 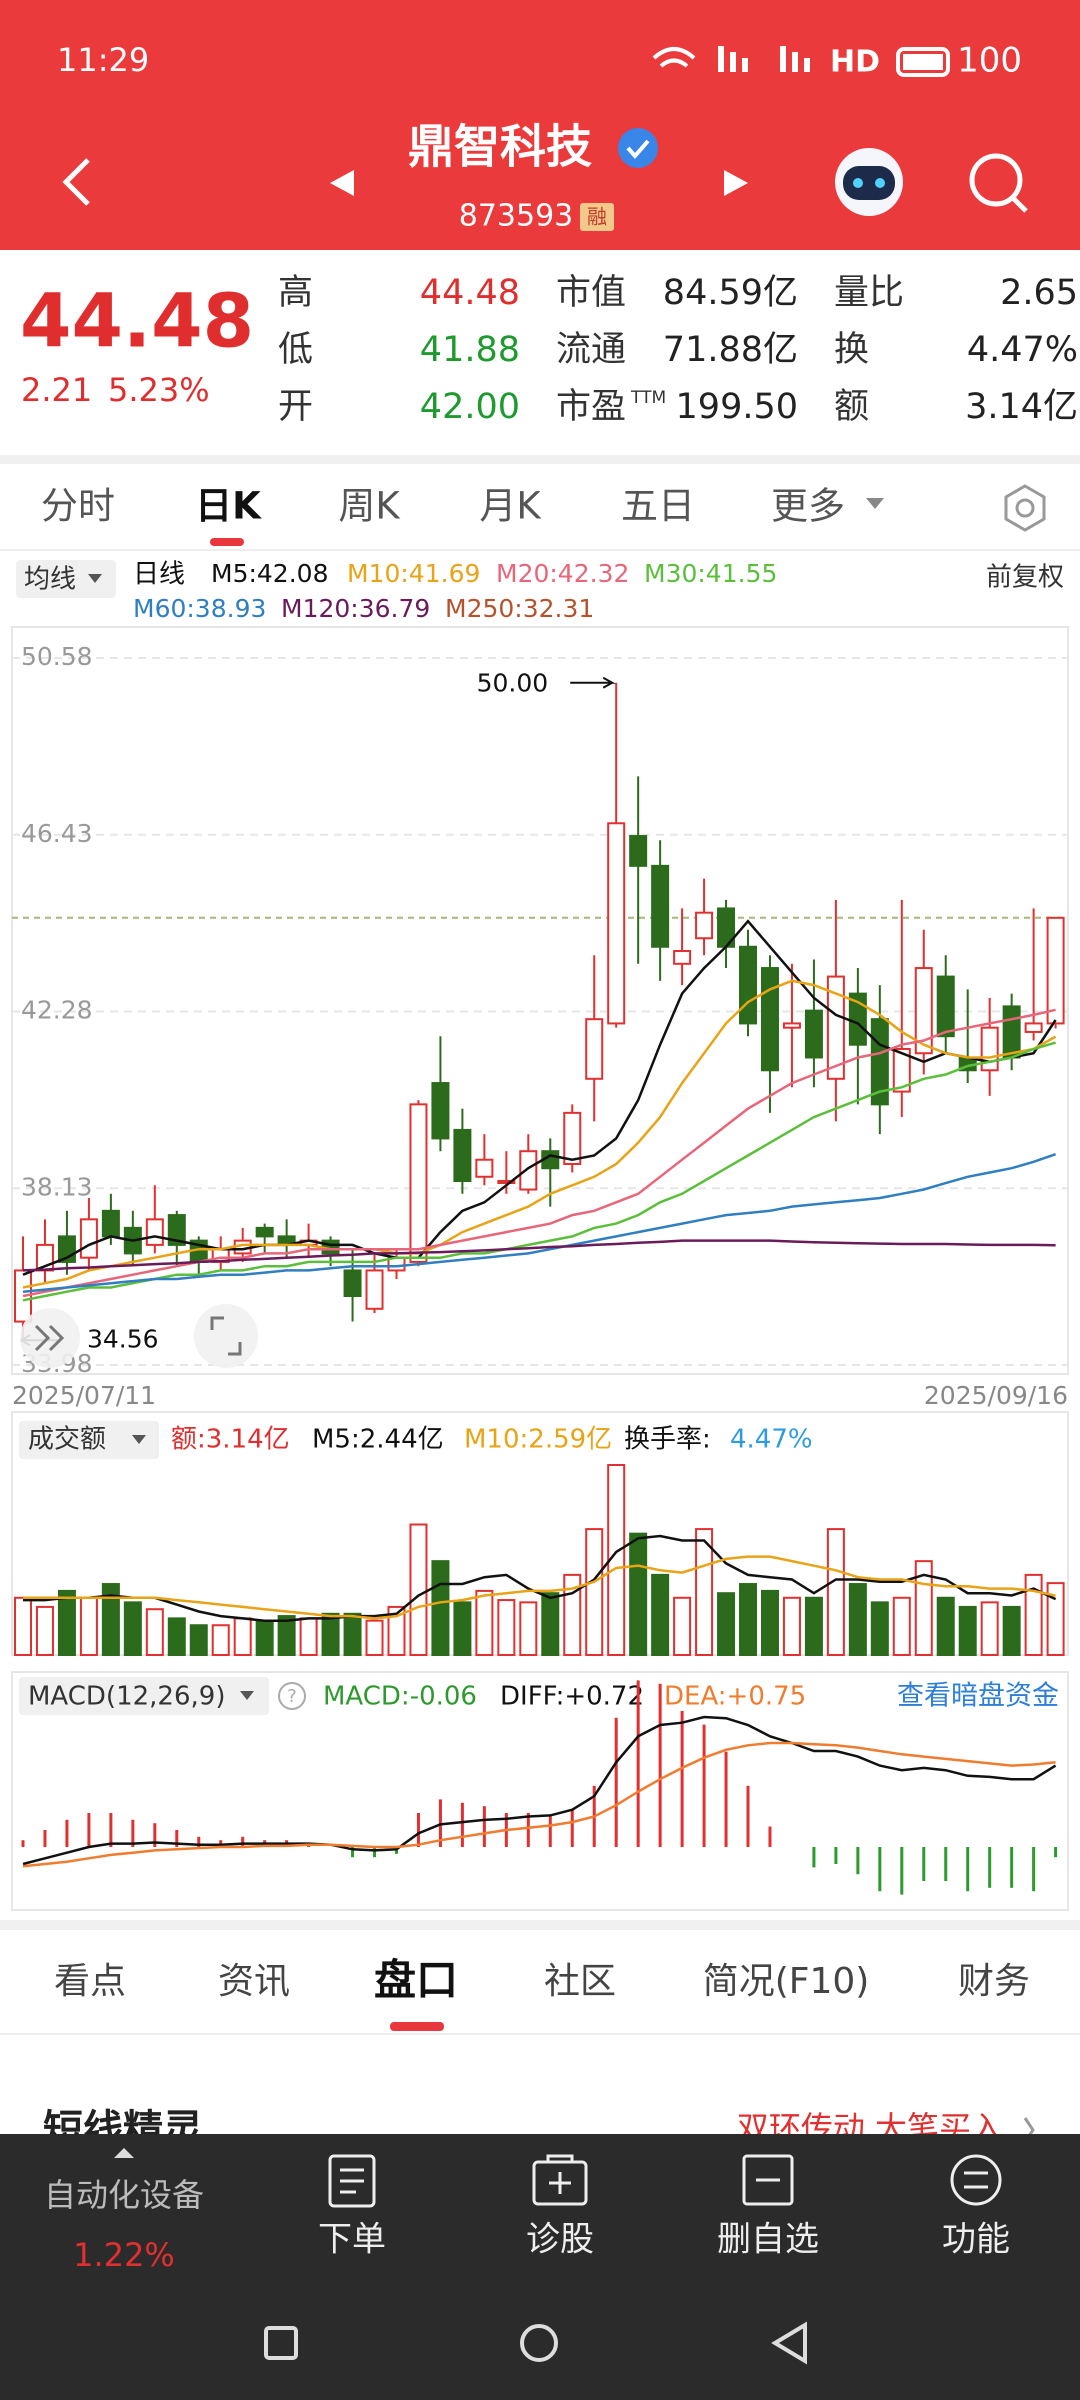 What do you see at coordinates (516, 216) in the screenshot?
I see `stock-code: 873593` at bounding box center [516, 216].